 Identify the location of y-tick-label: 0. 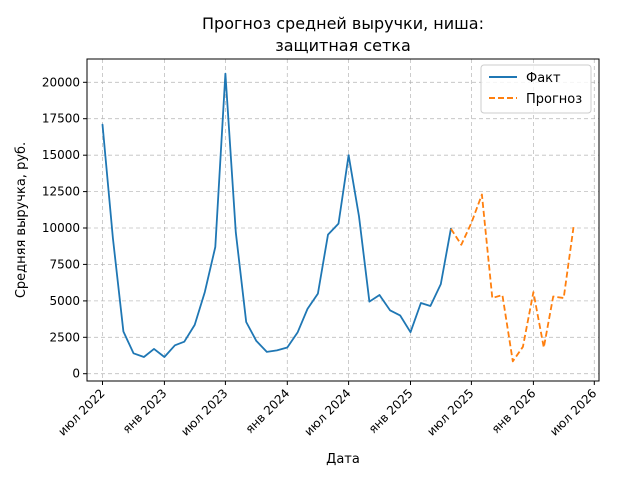
(76, 374).